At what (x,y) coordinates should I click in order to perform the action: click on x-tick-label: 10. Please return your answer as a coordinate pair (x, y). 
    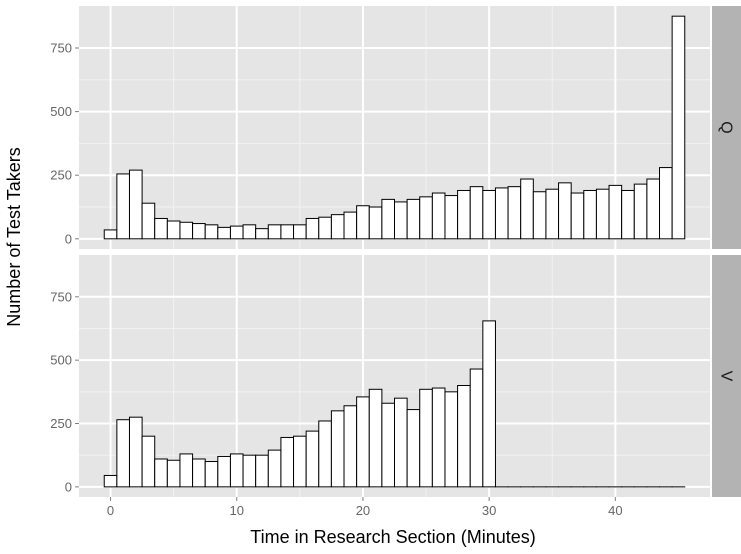
    Looking at the image, I should click on (237, 510).